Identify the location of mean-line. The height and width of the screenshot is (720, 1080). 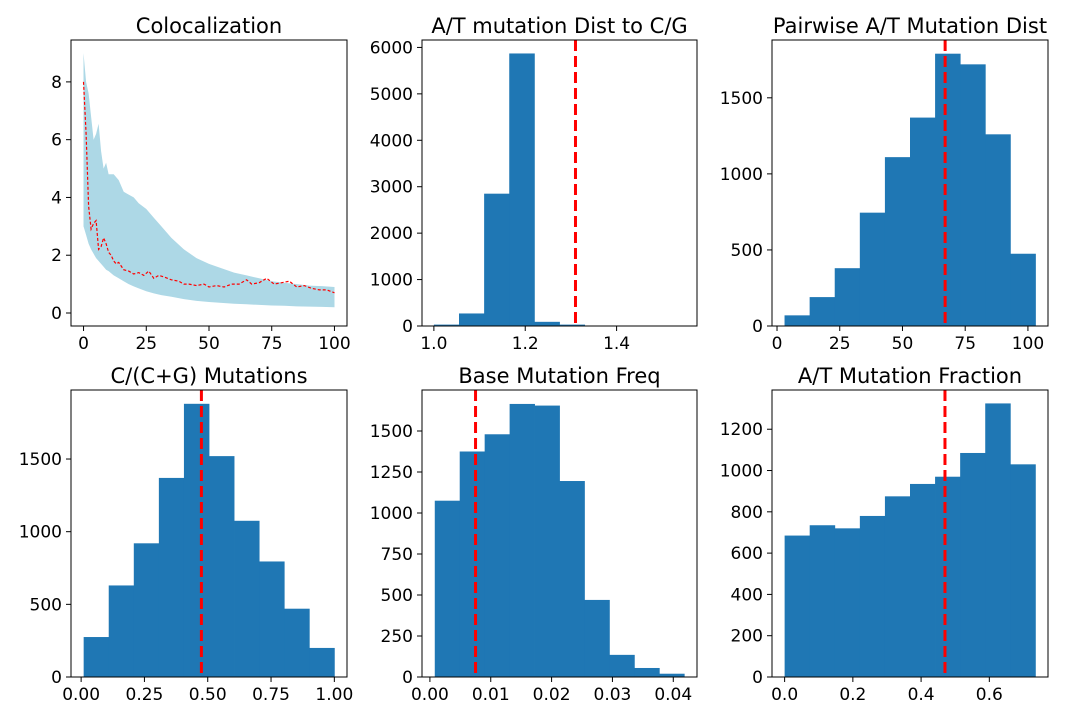
(208, 187).